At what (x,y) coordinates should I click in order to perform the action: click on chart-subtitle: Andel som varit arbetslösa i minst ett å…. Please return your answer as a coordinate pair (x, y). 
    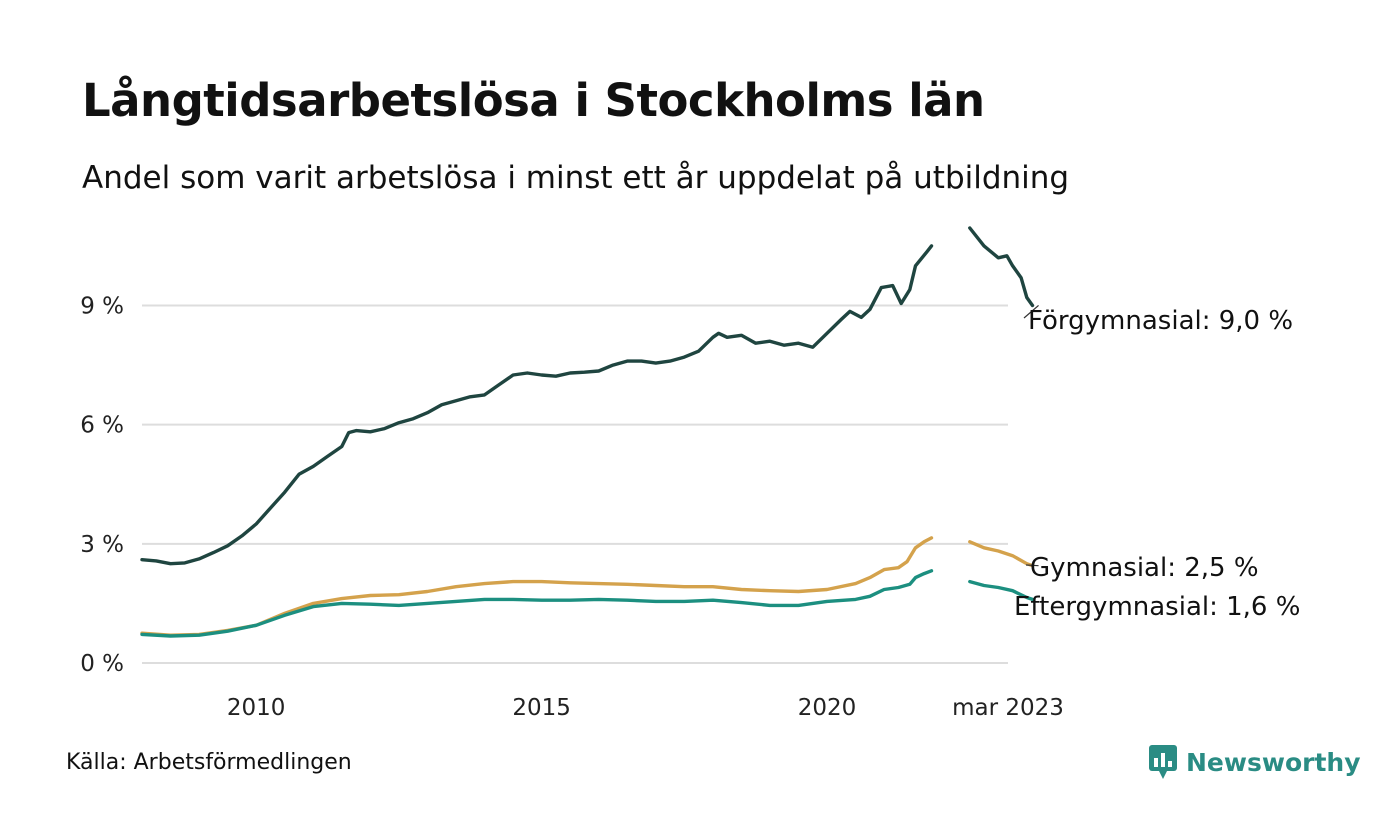
    Looking at the image, I should click on (576, 178).